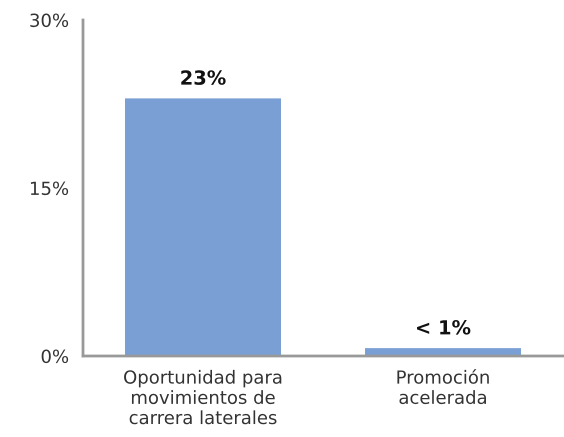 The width and height of the screenshot is (564, 437). What do you see at coordinates (443, 327) in the screenshot?
I see `data-label: < 1%` at bounding box center [443, 327].